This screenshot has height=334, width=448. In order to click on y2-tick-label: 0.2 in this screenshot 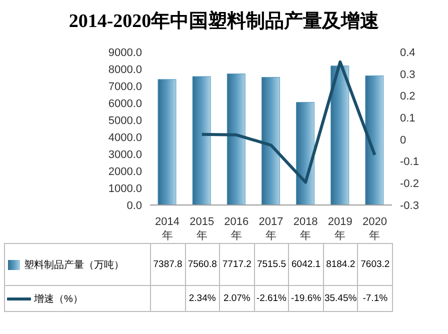, I will do `click(408, 96)`.